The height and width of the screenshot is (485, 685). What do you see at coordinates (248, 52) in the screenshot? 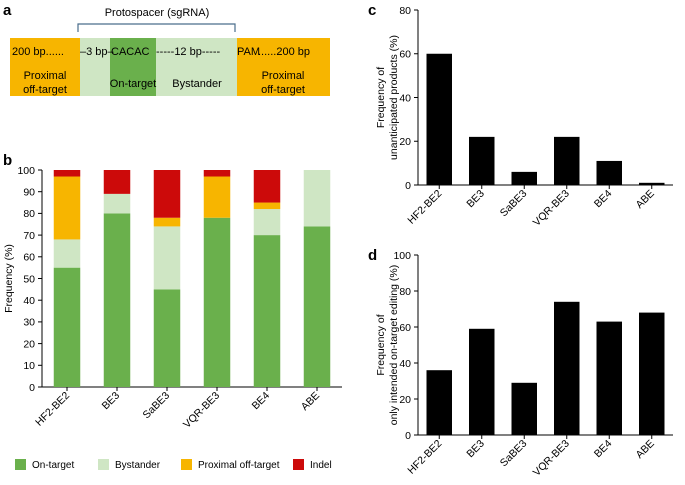
I see `pam-sequence: PAM` at bounding box center [248, 52].